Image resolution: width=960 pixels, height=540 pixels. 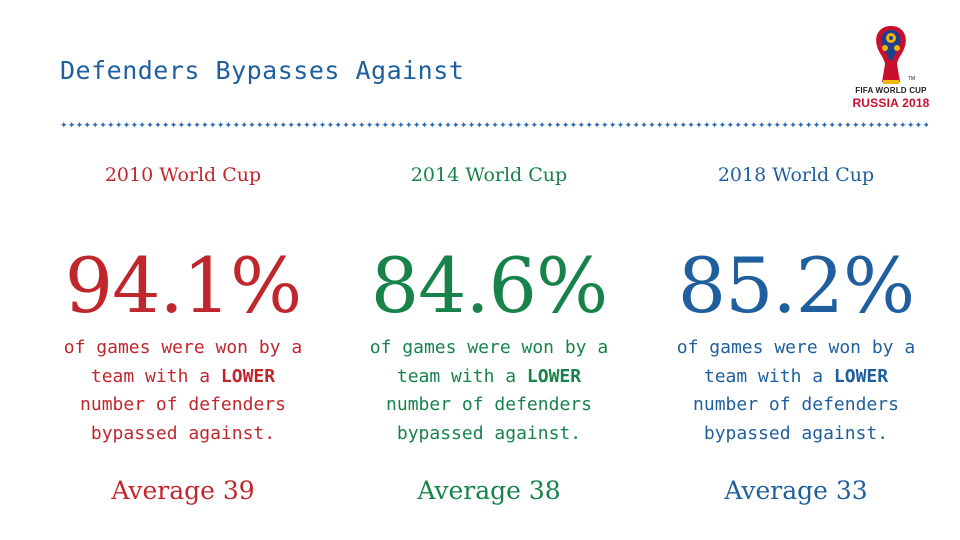 I want to click on column-heading: 2014 World Cup, so click(x=489, y=175).